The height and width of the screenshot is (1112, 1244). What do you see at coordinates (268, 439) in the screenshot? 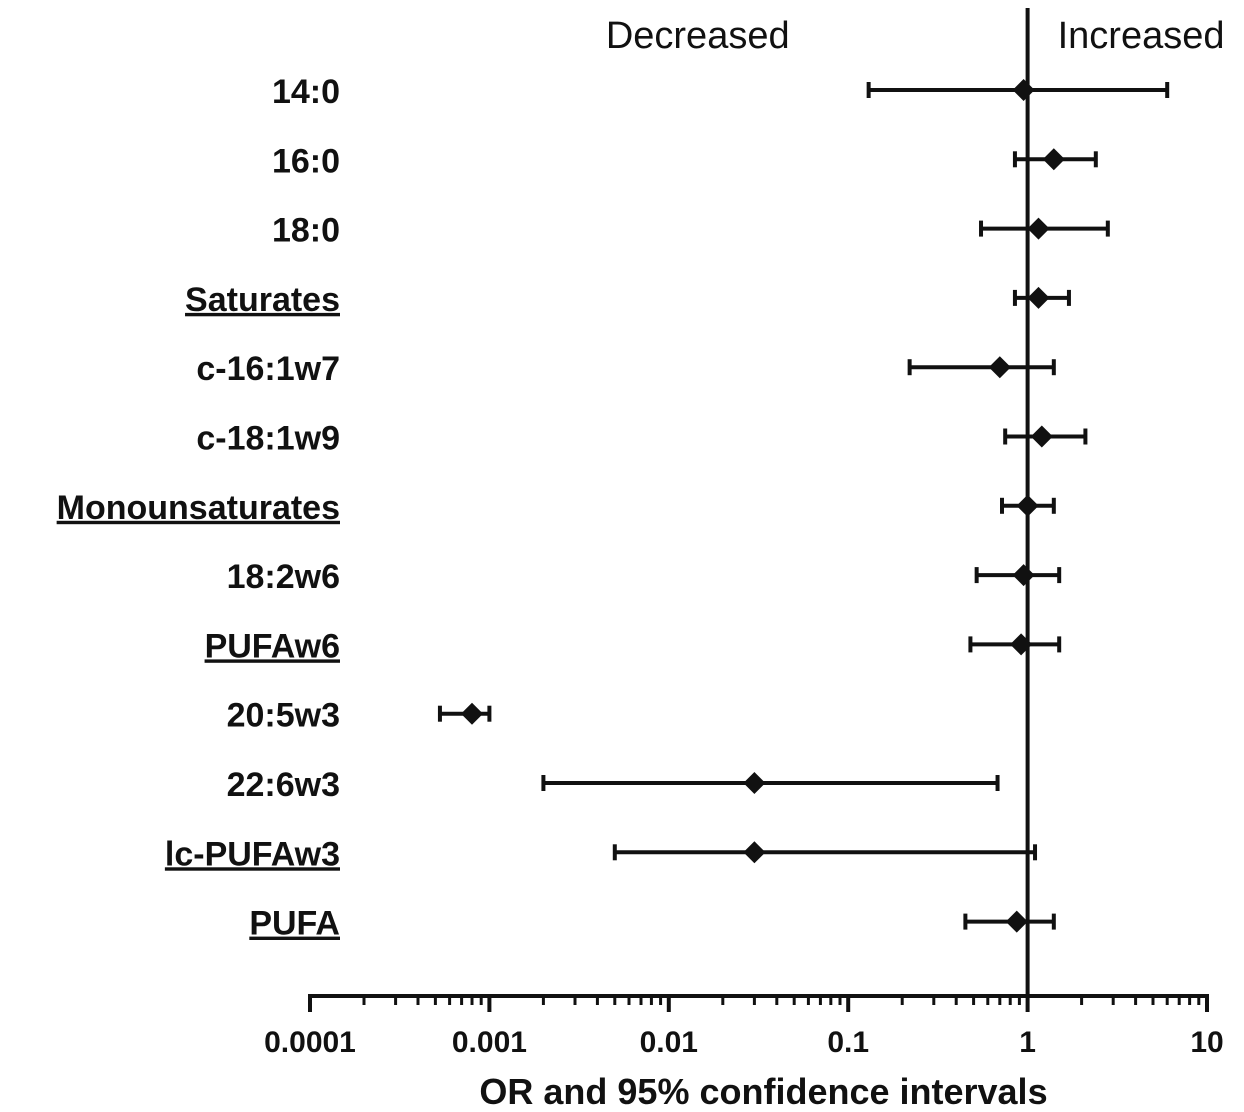
I see `row-label: c-18:1w9` at bounding box center [268, 439].